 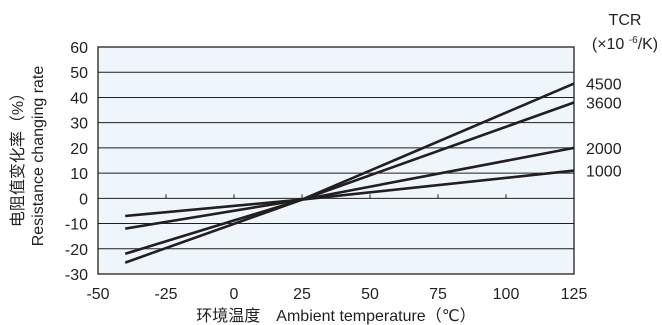 What do you see at coordinates (336, 294) in the screenshot?
I see `x-tick-labels: -50 -25 0 25 50 75 100 125` at bounding box center [336, 294].